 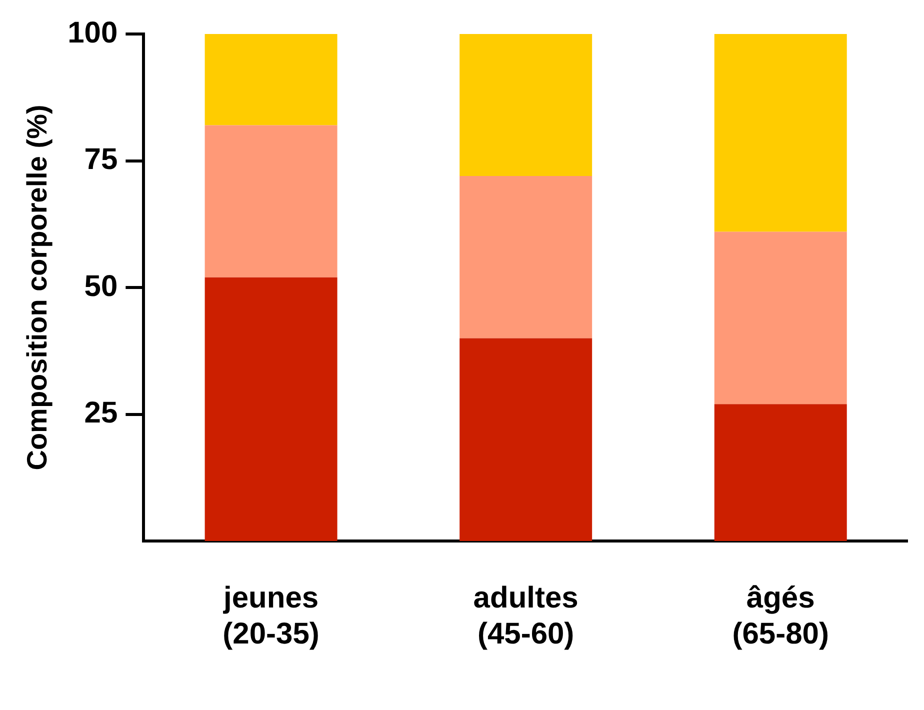 What do you see at coordinates (93, 33) in the screenshot?
I see `y-tick-label: 100` at bounding box center [93, 33].